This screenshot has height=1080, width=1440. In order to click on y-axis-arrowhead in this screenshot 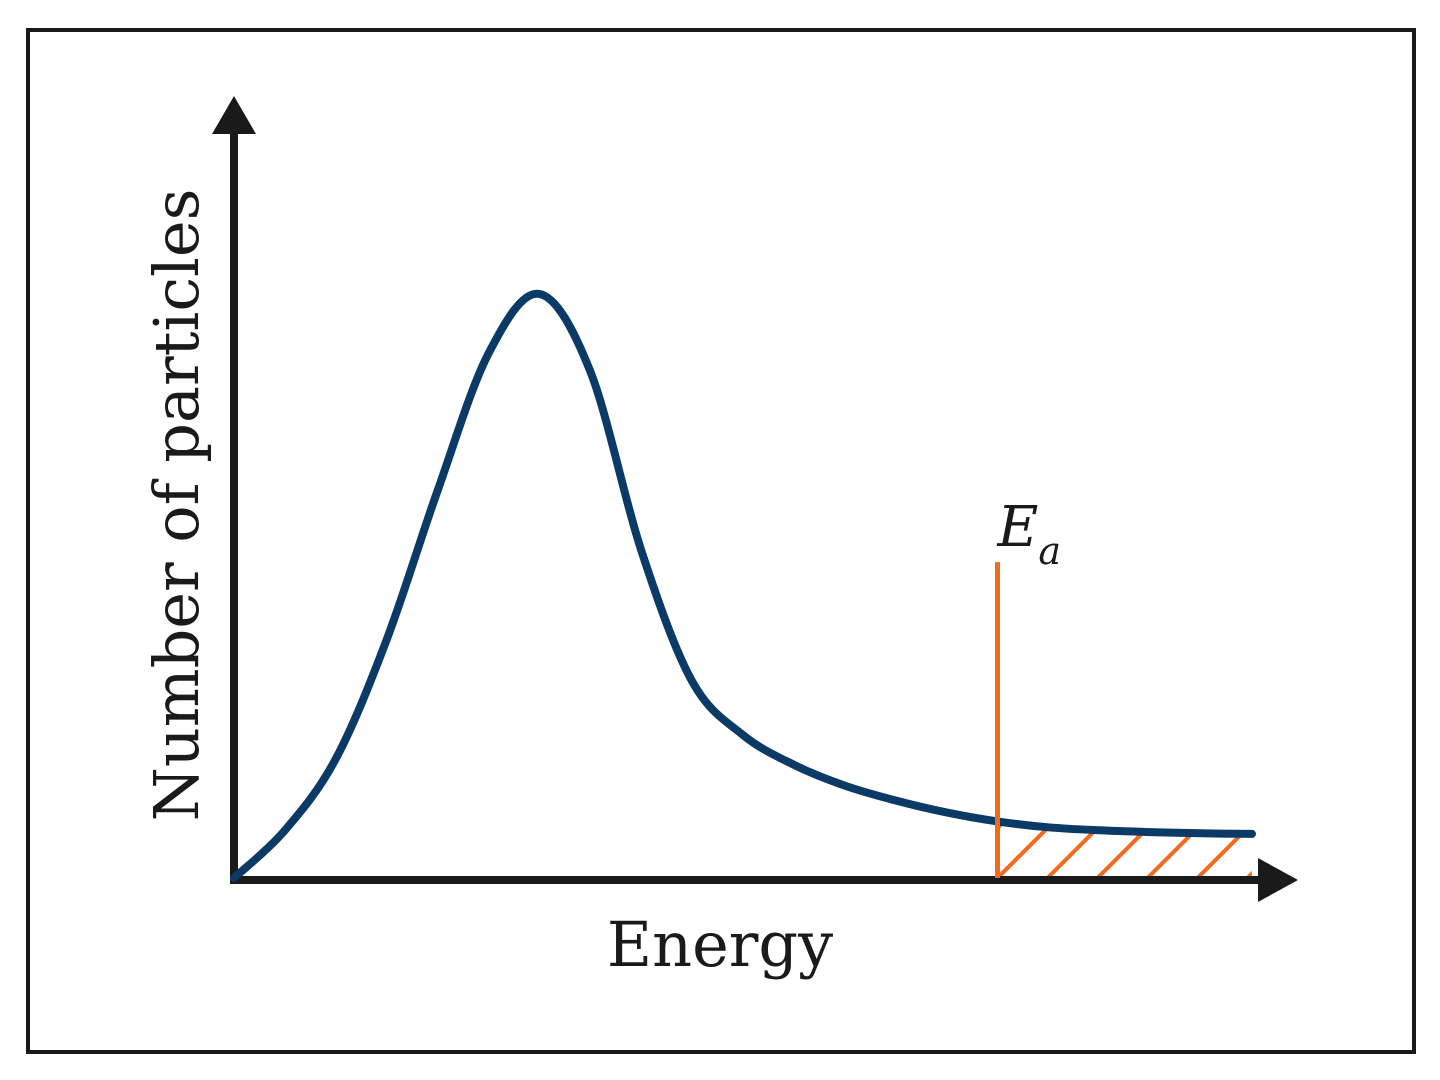, I will do `click(234, 115)`.